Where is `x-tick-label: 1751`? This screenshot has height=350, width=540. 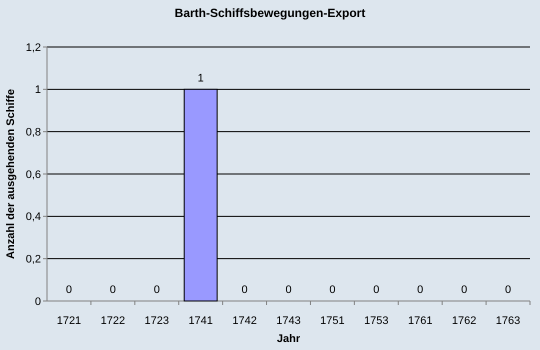
x-tick-label: 1751 is located at coordinates (332, 321).